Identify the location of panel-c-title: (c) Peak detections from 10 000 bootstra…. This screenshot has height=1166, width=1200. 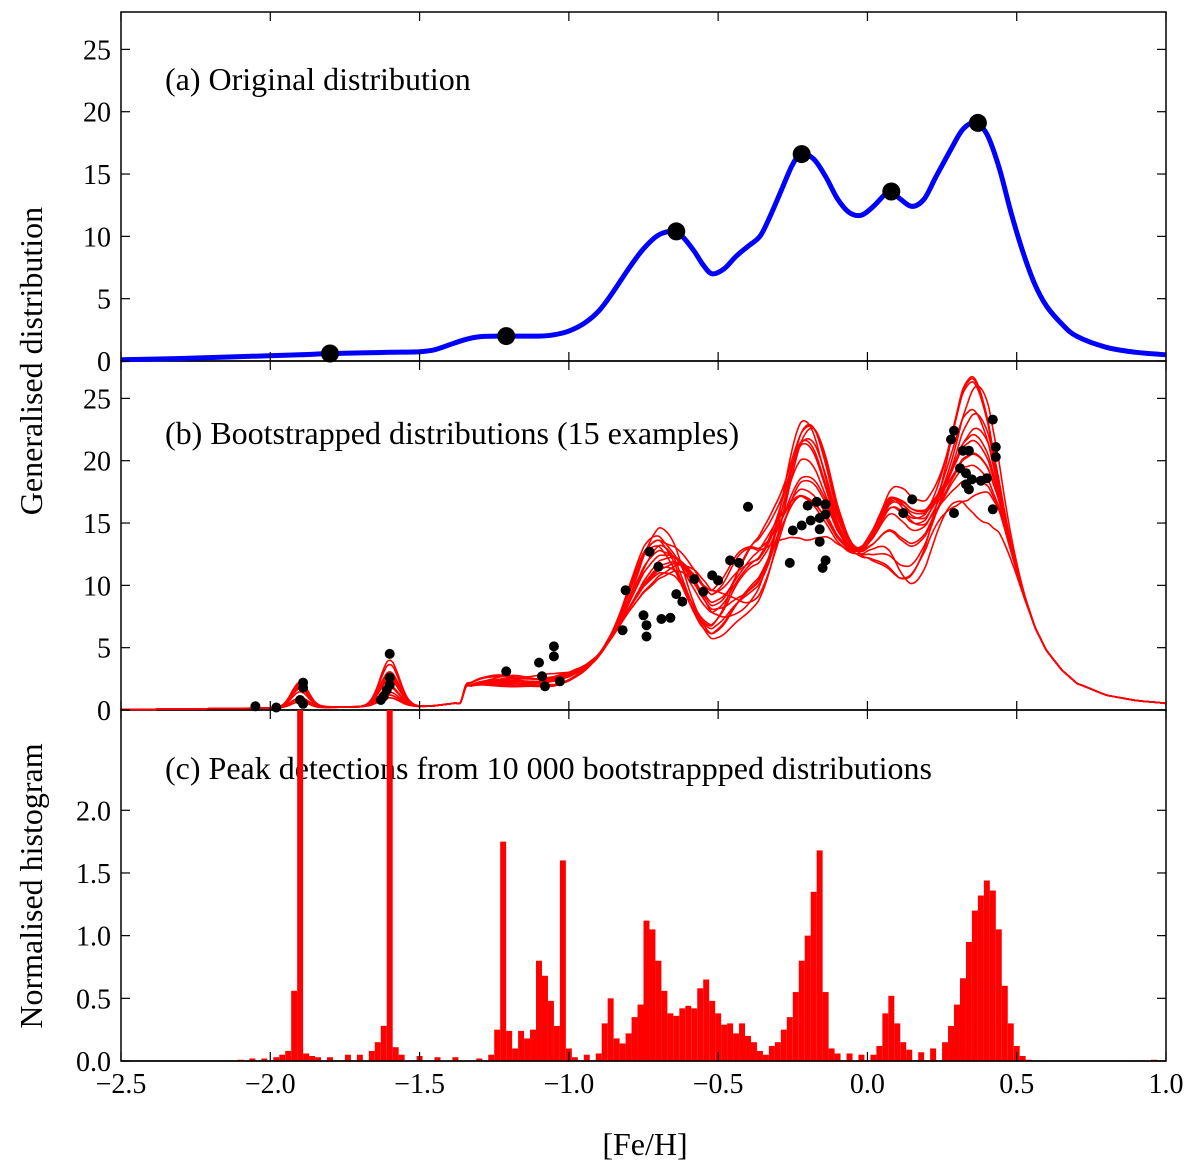
(548, 768).